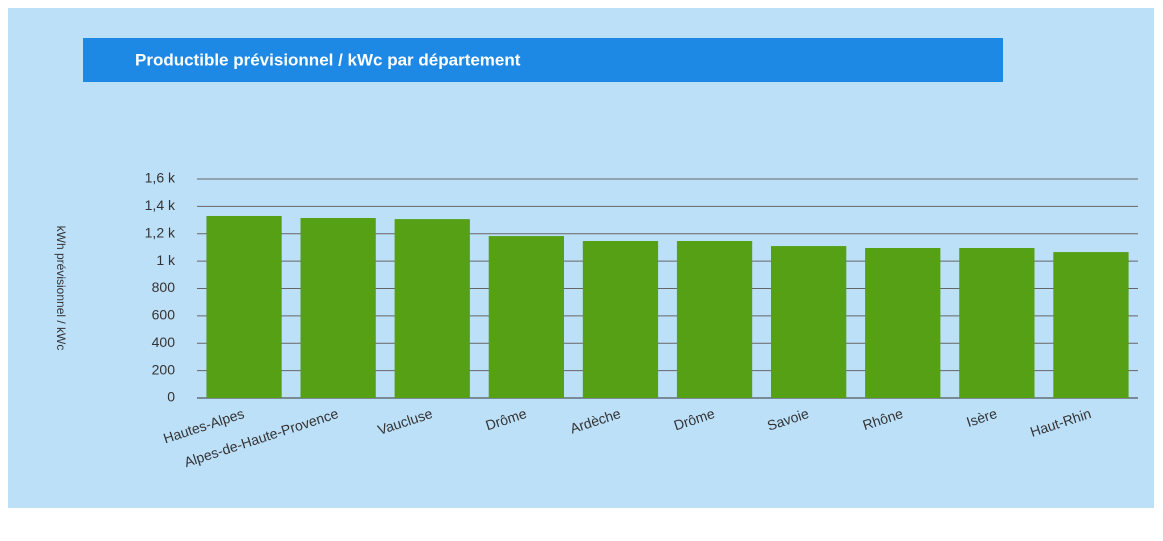  What do you see at coordinates (164, 342) in the screenshot?
I see `y-tick-label: 400` at bounding box center [164, 342].